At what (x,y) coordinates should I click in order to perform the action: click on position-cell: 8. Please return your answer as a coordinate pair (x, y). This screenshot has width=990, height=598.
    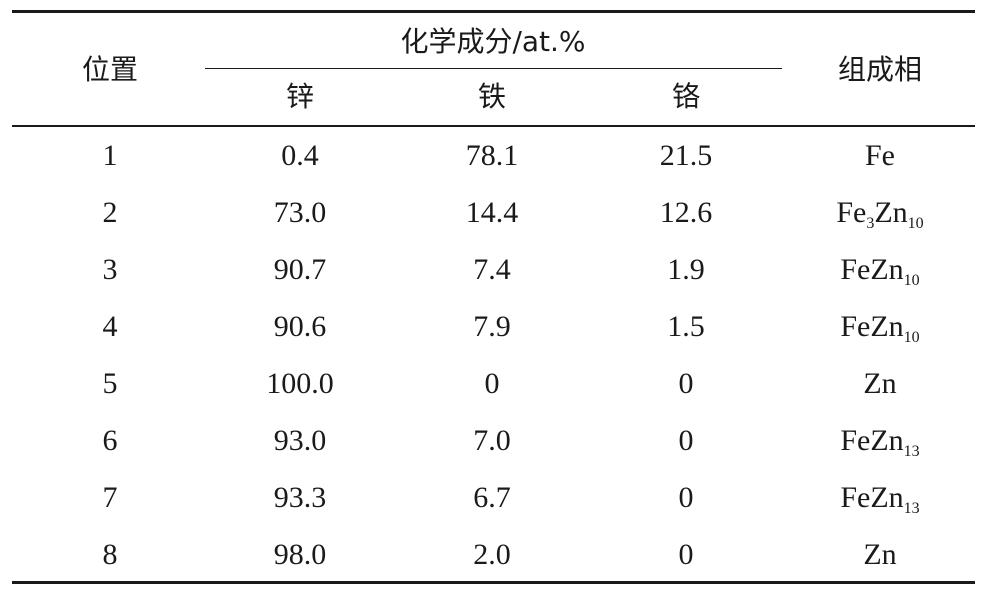
    Looking at the image, I should click on (110, 554).